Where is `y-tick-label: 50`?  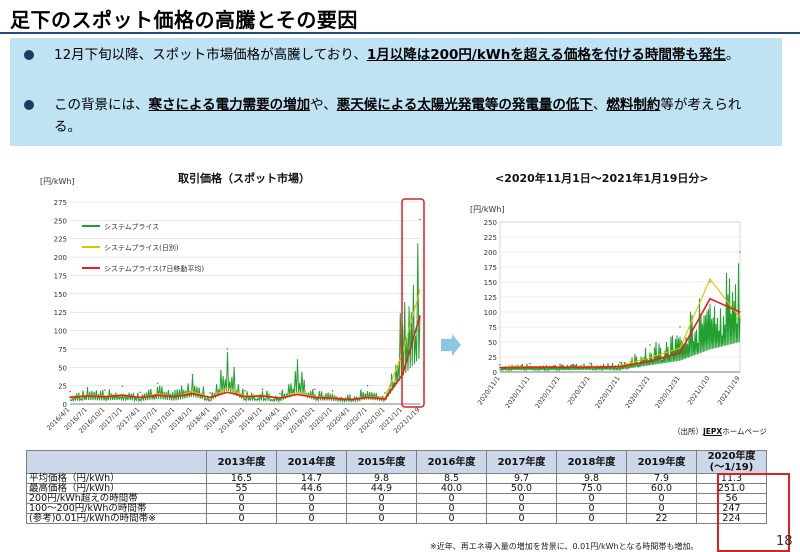 y-tick-label: 50 is located at coordinates (492, 343).